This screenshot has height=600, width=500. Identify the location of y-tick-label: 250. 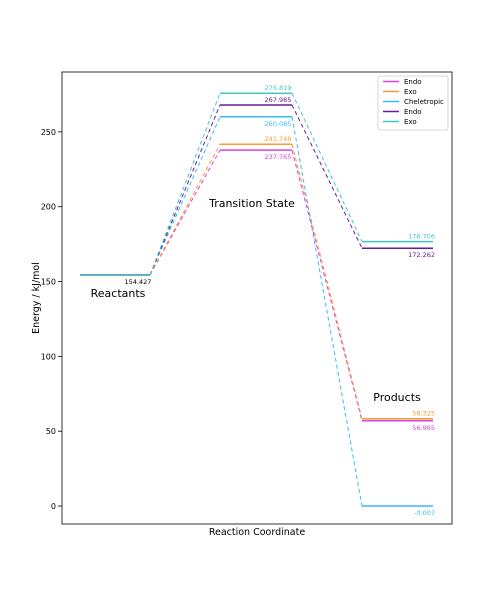
(48, 132).